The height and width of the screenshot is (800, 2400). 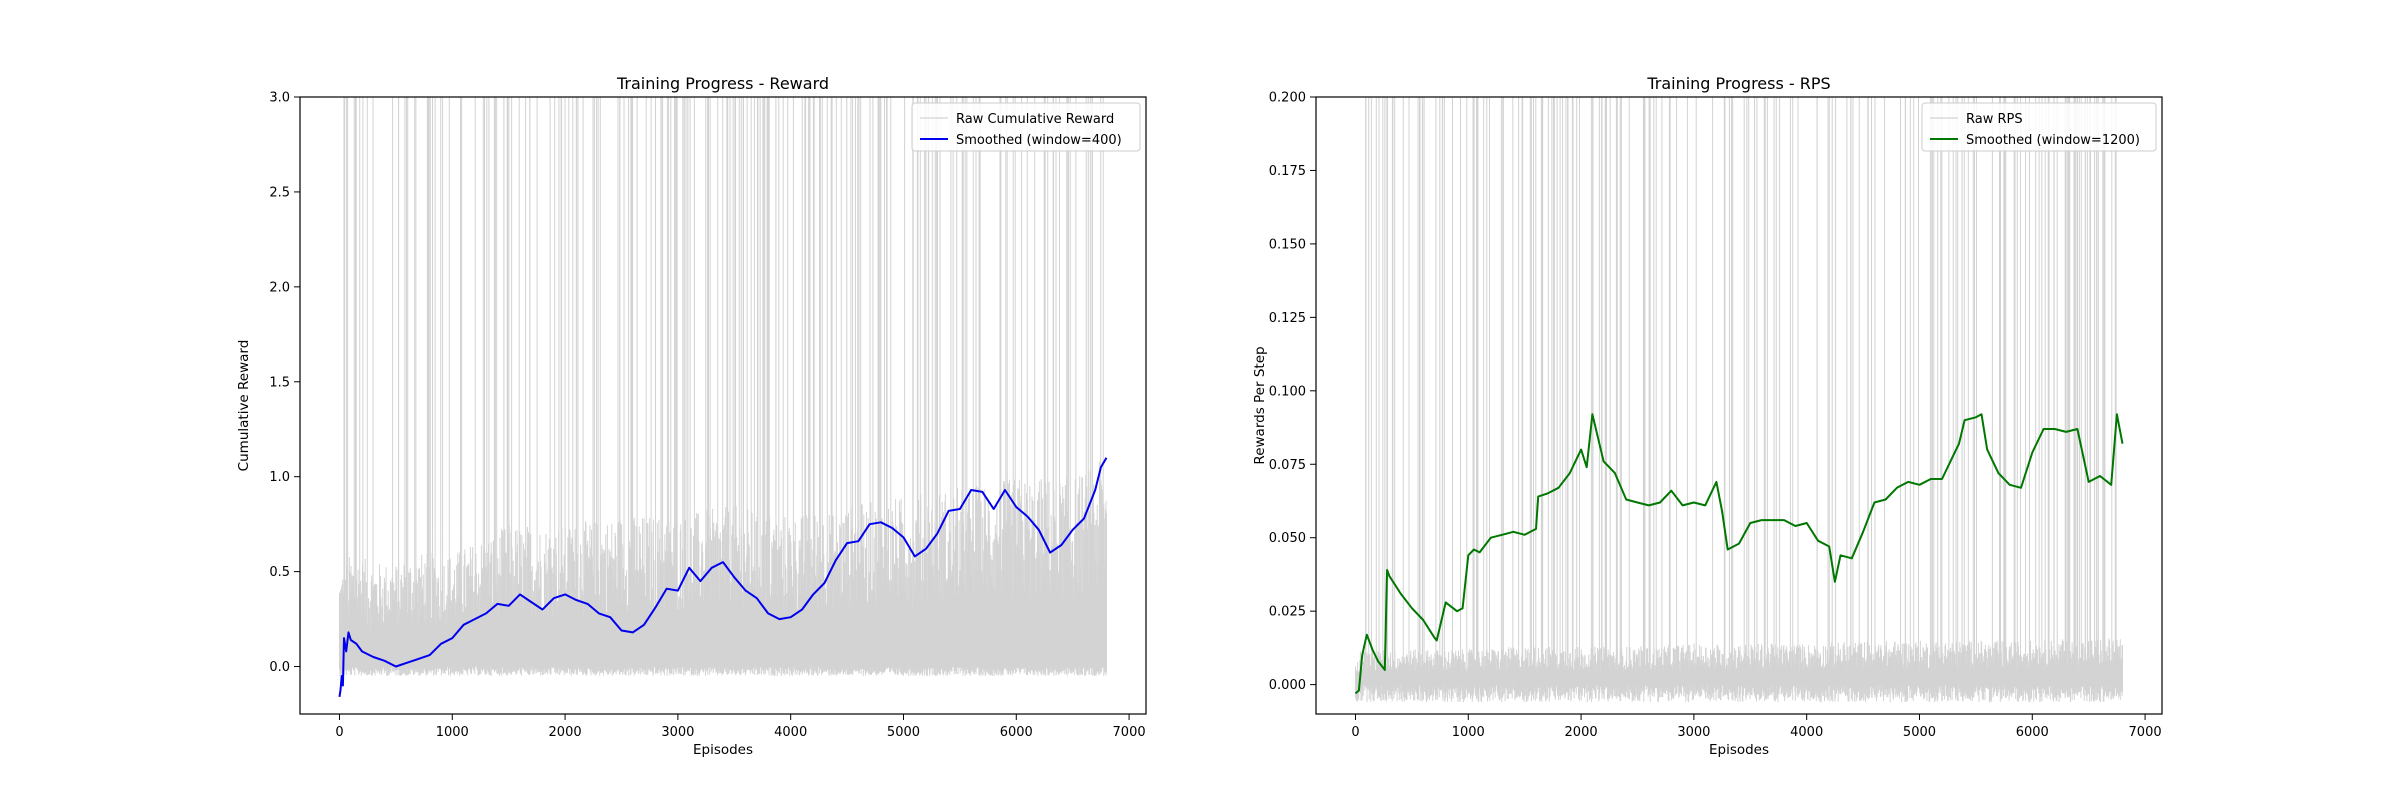 I want to click on rps-x-tick-label: 4000, so click(x=1806, y=732).